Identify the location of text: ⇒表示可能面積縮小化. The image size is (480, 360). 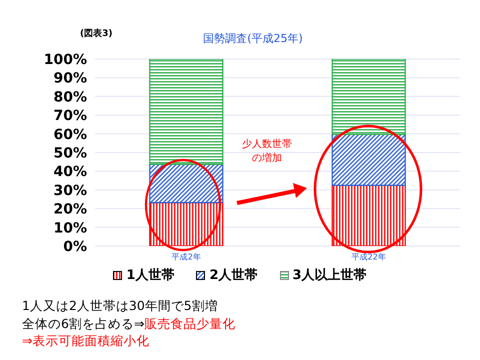
(86, 341).